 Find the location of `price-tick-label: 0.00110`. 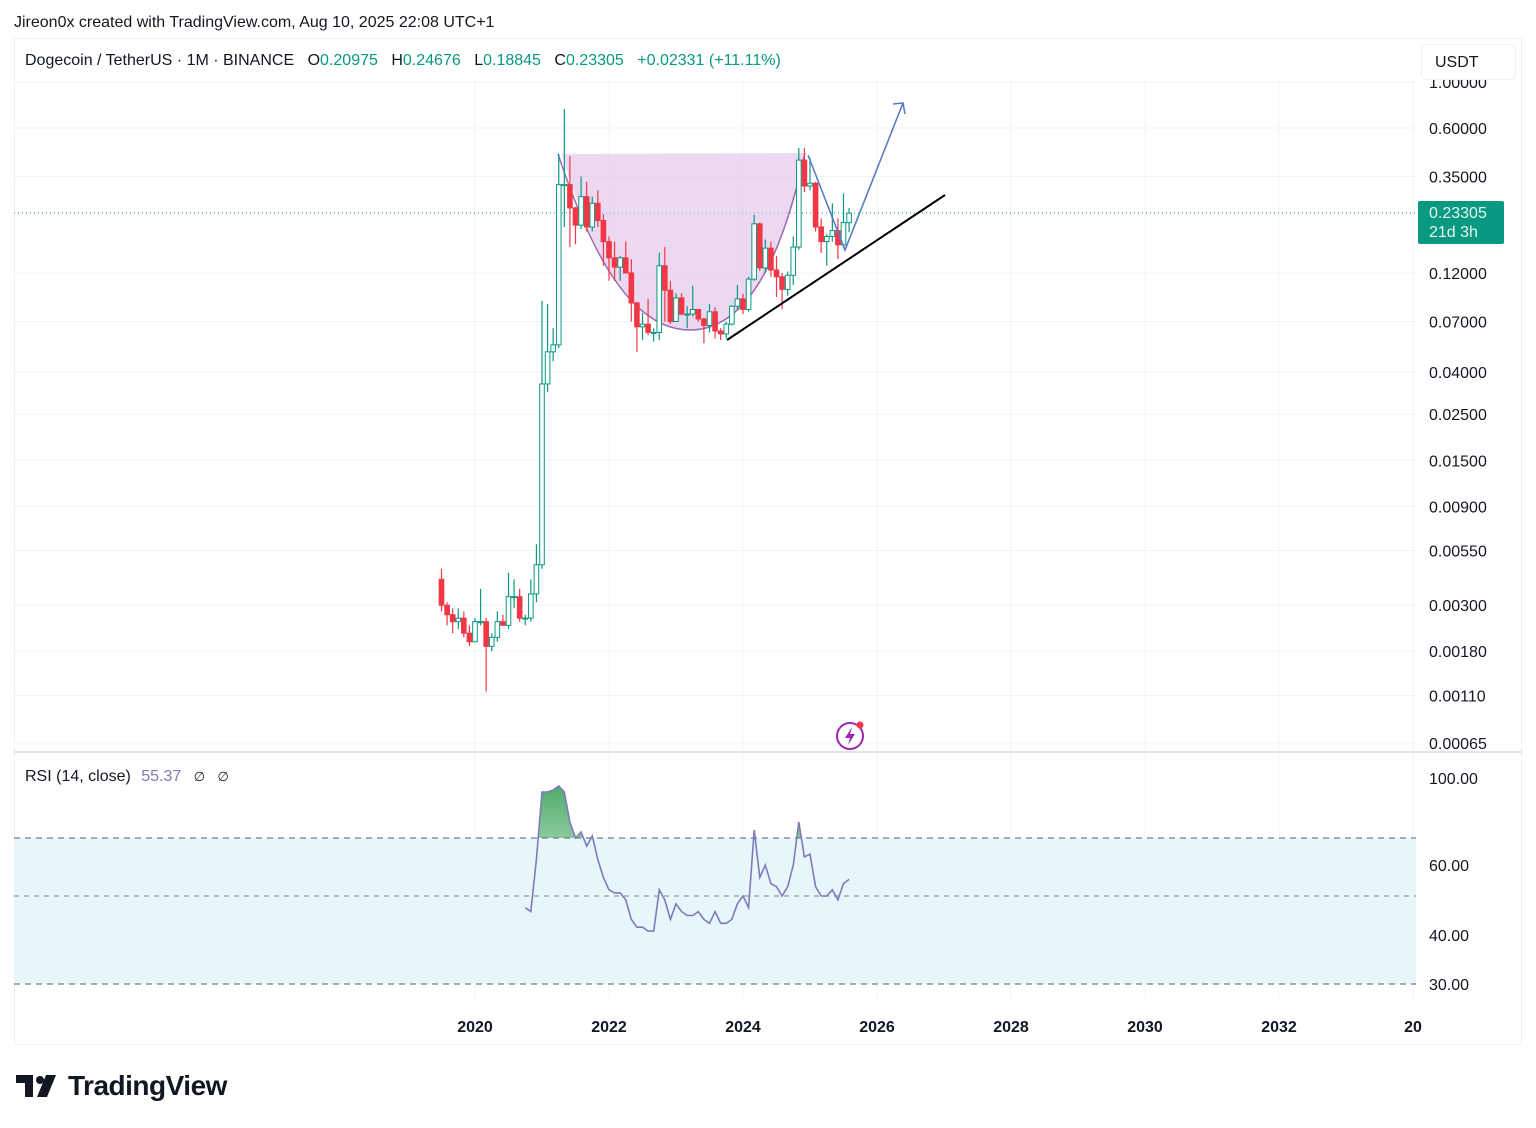

price-tick-label: 0.00110 is located at coordinates (1457, 697).